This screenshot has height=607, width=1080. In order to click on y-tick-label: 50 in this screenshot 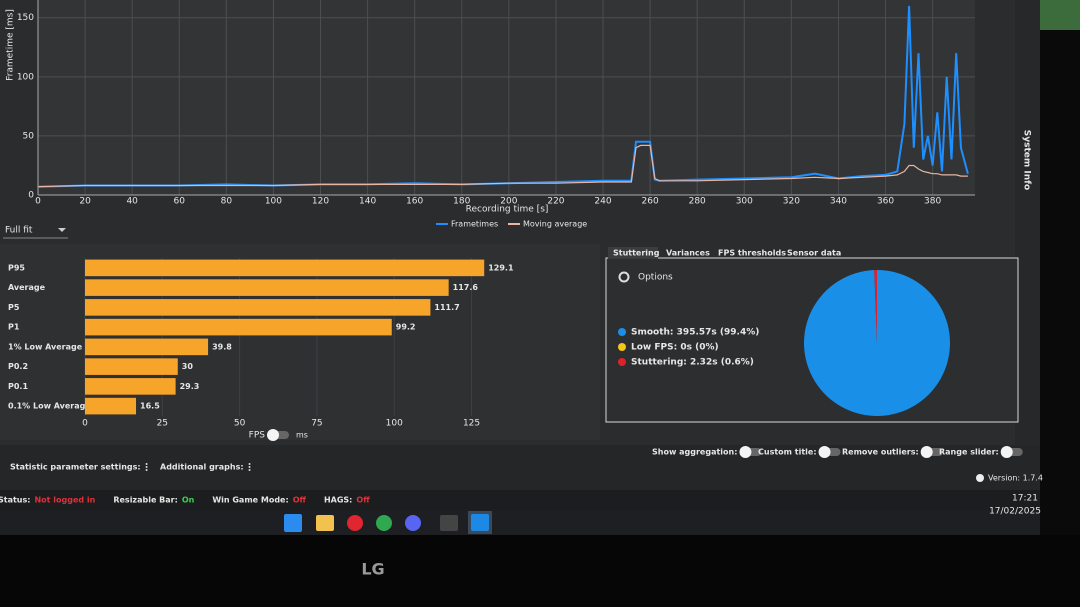, I will do `click(29, 136)`.